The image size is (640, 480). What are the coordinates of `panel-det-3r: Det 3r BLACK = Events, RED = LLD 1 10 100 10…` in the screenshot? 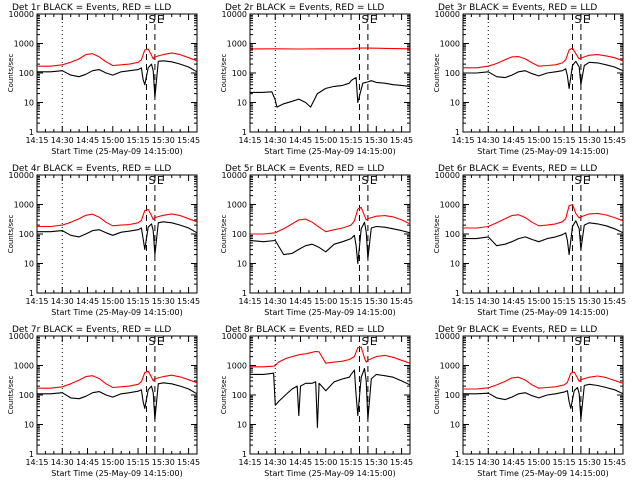 It's located at (529, 79).